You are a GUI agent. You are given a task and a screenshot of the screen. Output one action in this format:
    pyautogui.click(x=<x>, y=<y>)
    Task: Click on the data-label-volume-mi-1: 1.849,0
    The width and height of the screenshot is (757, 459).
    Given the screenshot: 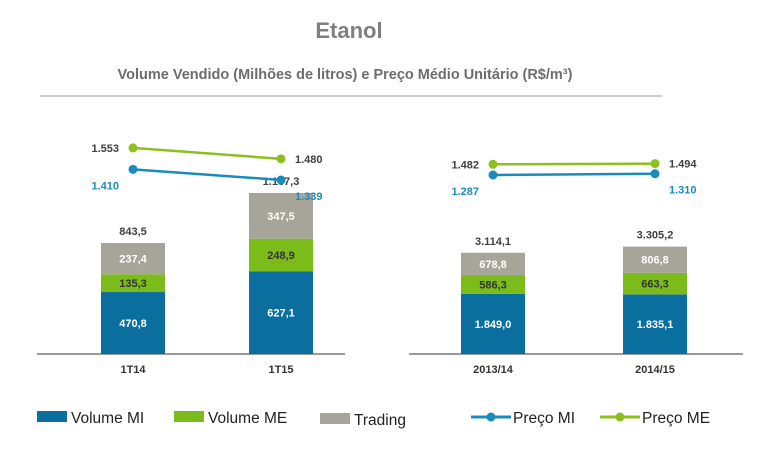 What is the action you would take?
    pyautogui.click(x=493, y=325)
    